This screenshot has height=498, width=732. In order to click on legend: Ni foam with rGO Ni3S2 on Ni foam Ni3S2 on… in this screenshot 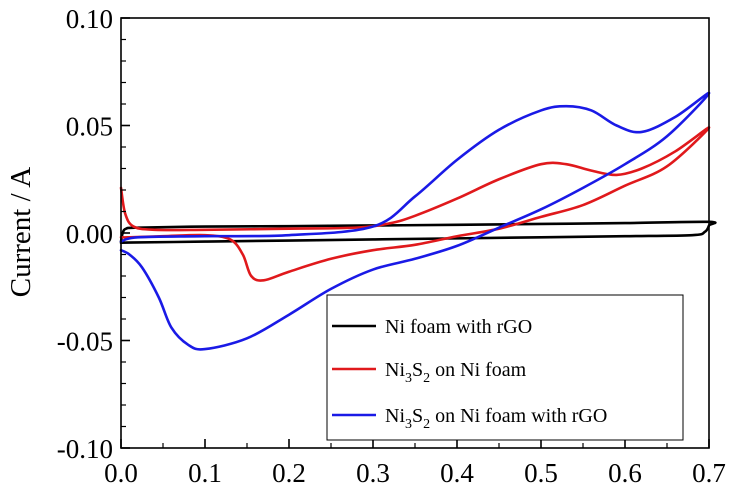, I will do `click(505, 367)`.